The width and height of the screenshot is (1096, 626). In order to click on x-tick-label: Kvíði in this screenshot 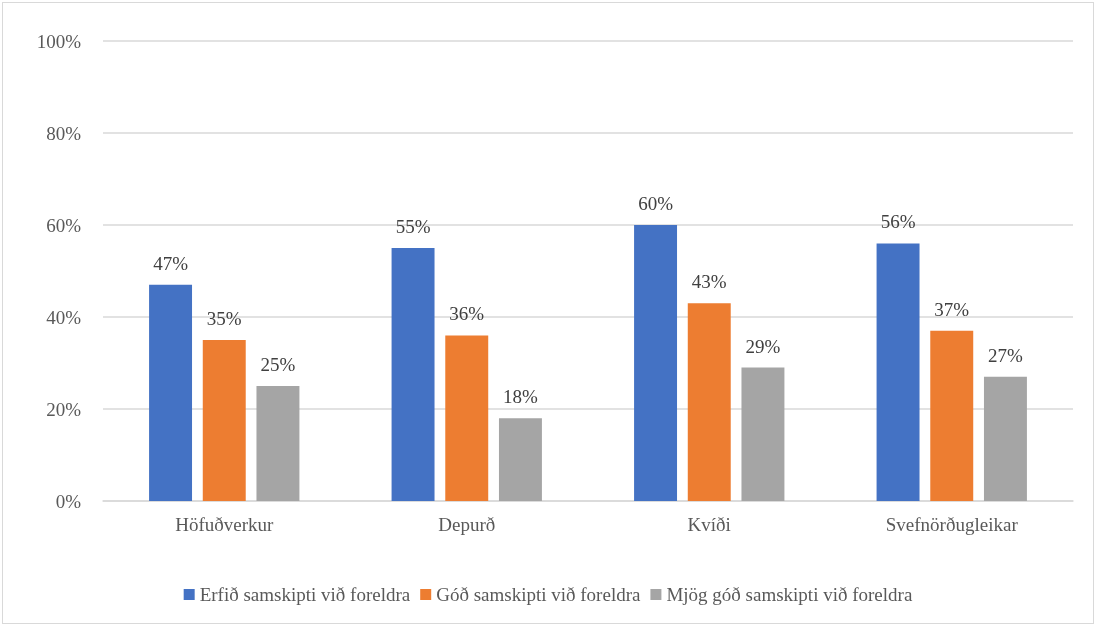, I will do `click(709, 524)`.